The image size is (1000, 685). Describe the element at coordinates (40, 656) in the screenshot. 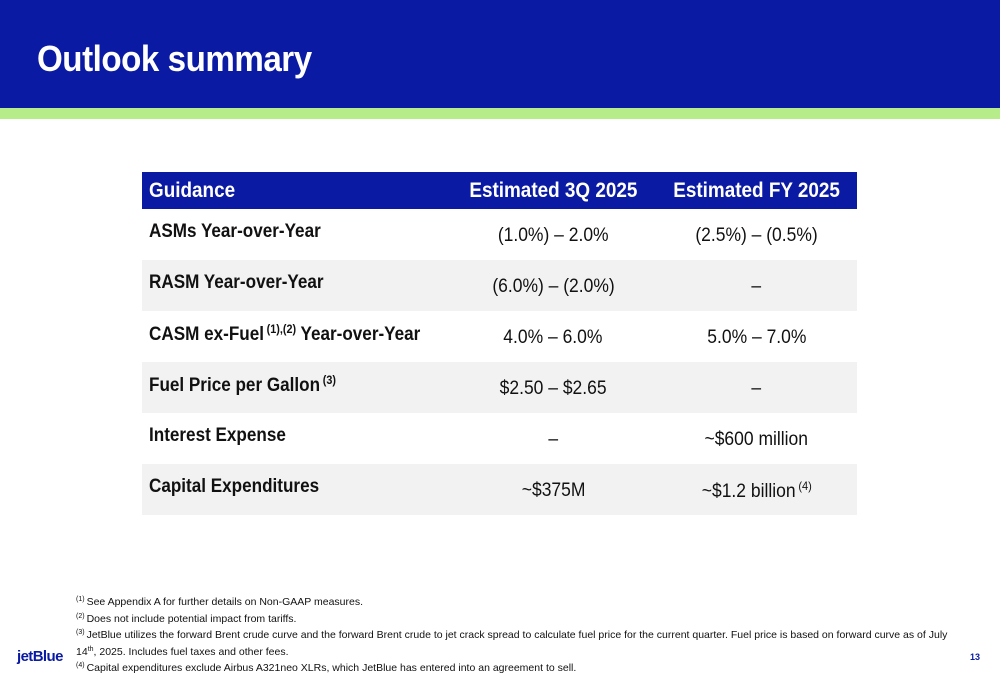

I see `jetblue-logo: jetBlue` at that location.